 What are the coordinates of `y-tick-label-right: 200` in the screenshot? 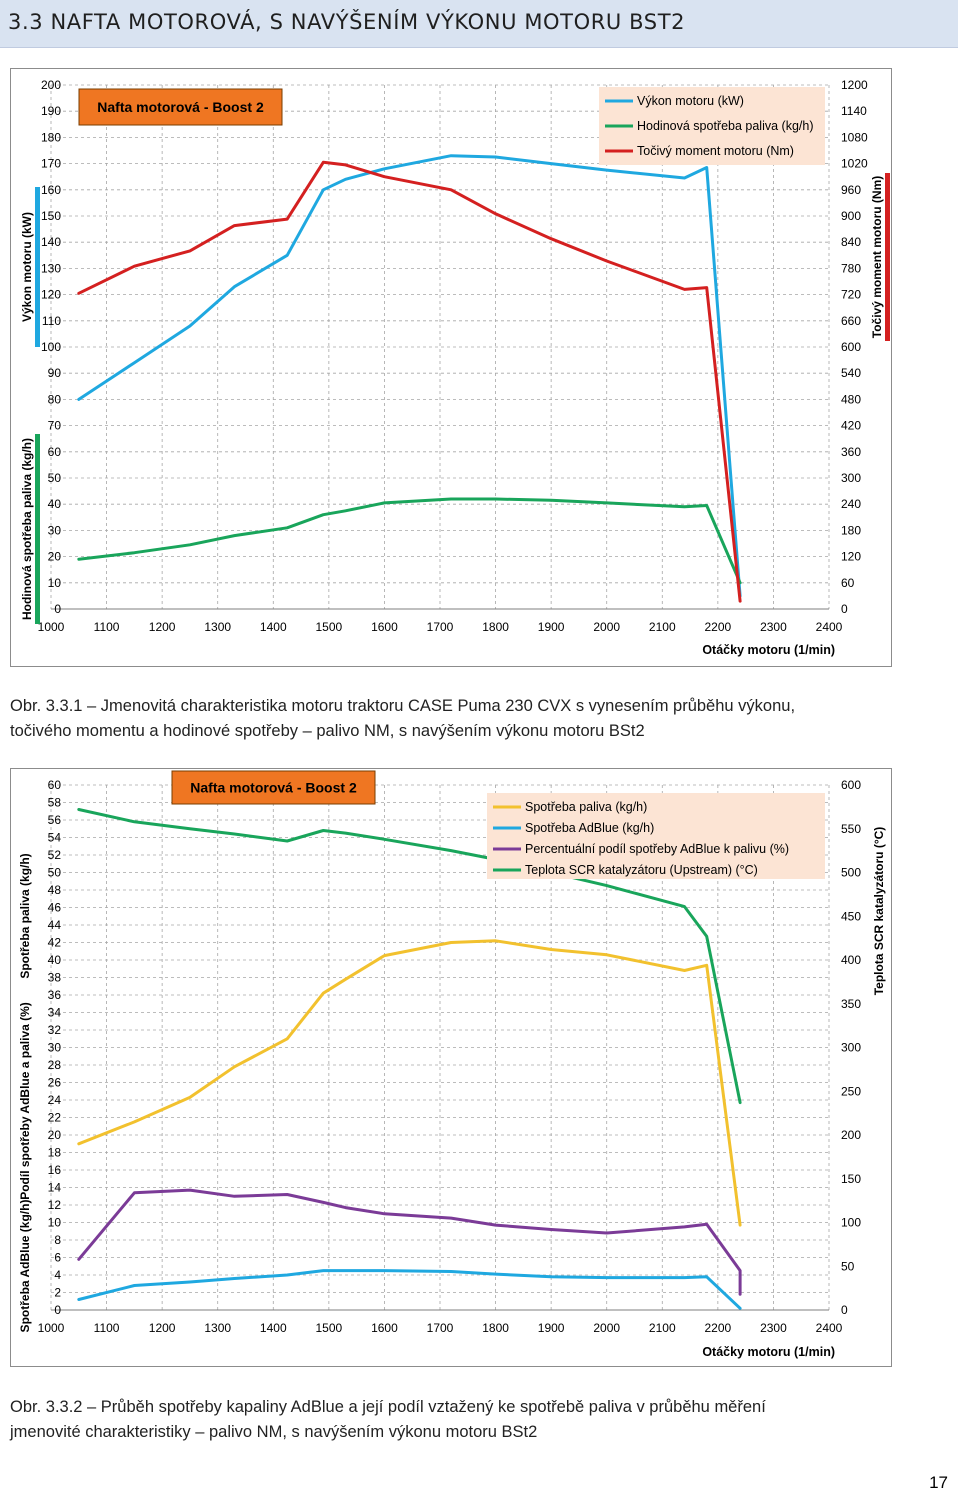 It's located at (851, 1135).